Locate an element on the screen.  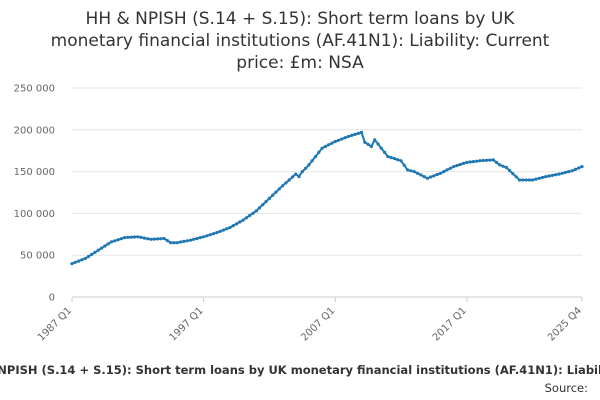
chart-title-line-3: price: £m: NSA is located at coordinates (300, 63).